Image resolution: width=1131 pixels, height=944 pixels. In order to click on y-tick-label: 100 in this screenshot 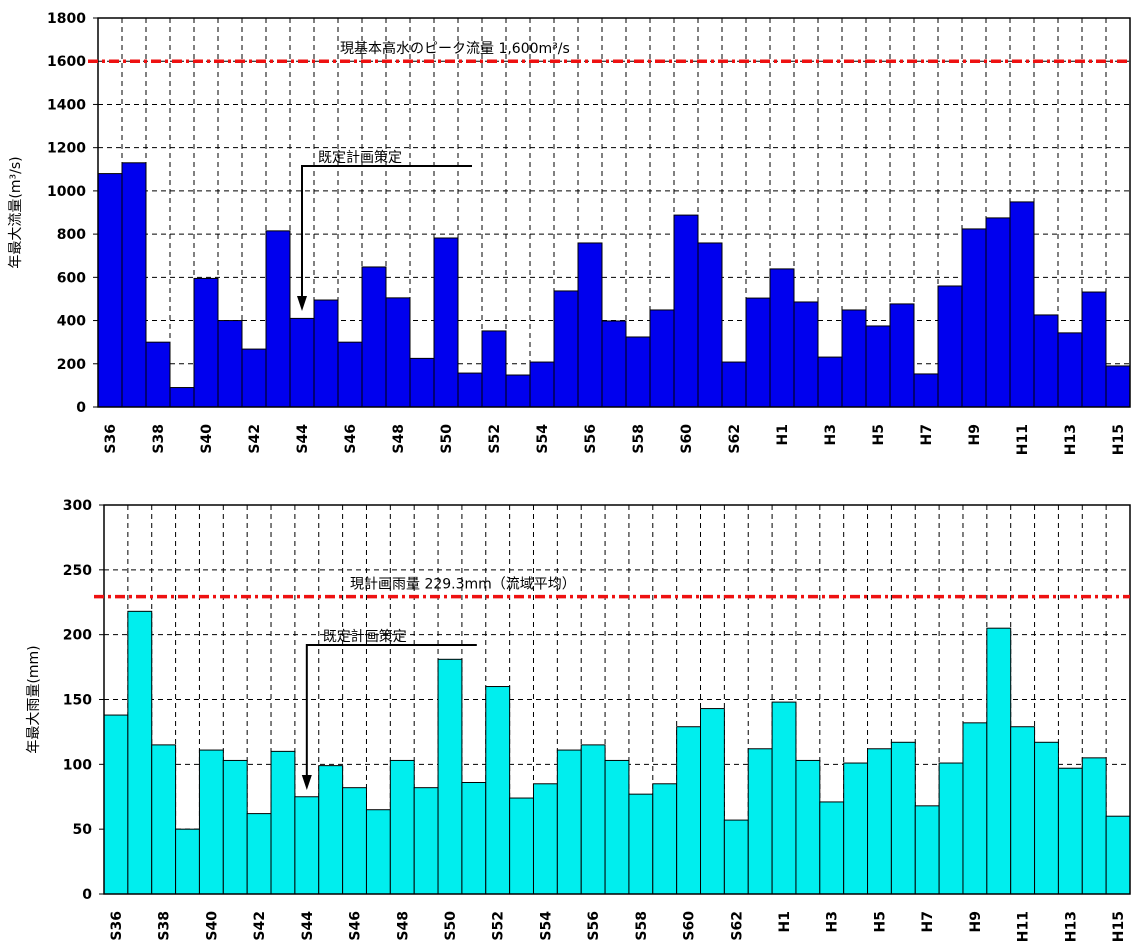, I will do `click(77, 765)`.